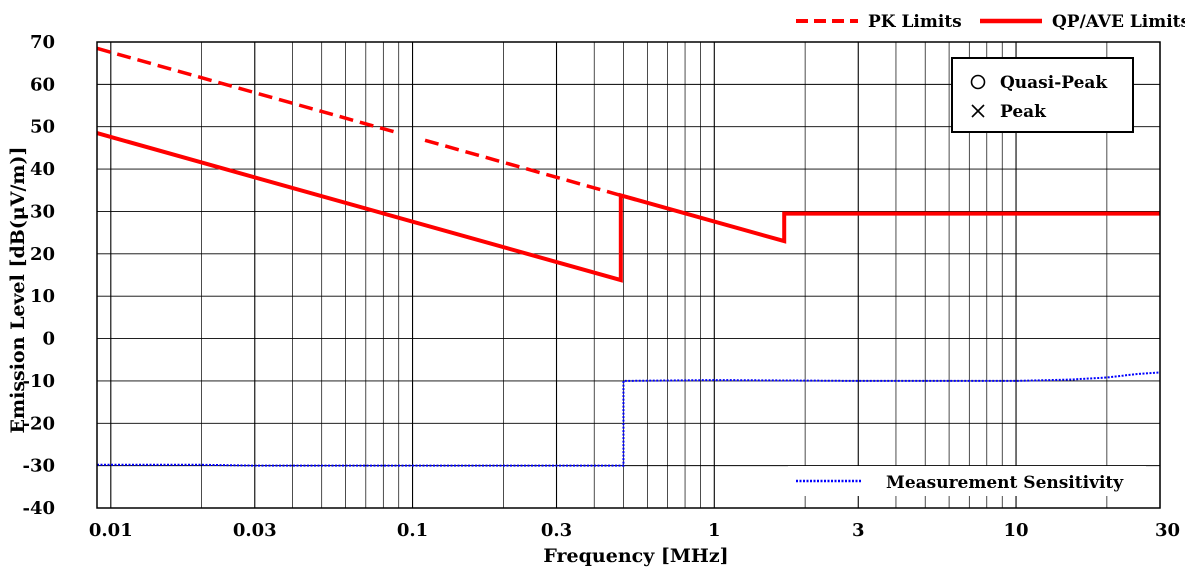 This screenshot has width=1185, height=574. I want to click on peak-cross-icon, so click(978, 111).